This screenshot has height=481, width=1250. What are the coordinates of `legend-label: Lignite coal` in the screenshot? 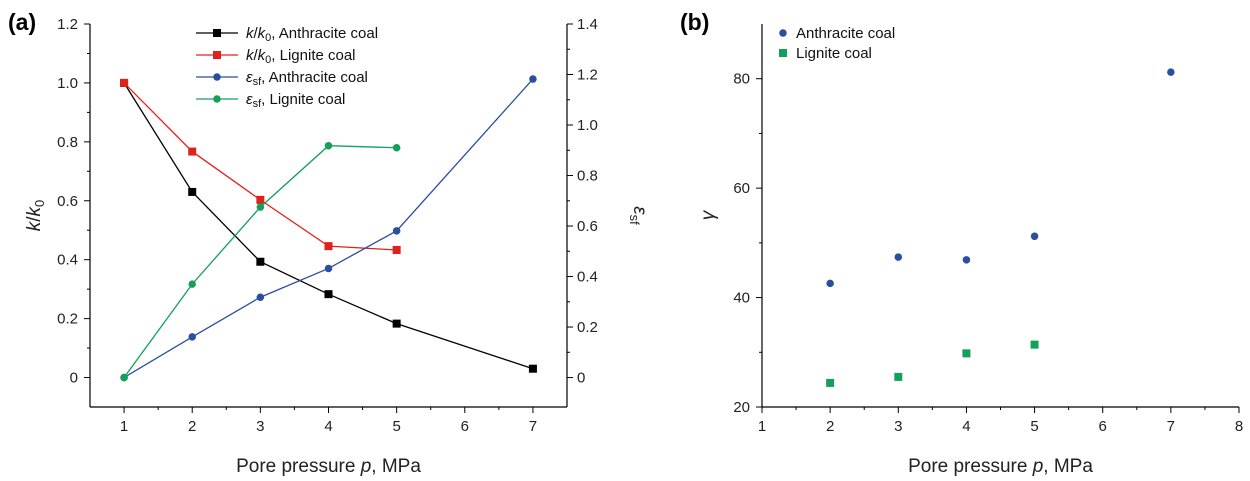 It's located at (834, 53).